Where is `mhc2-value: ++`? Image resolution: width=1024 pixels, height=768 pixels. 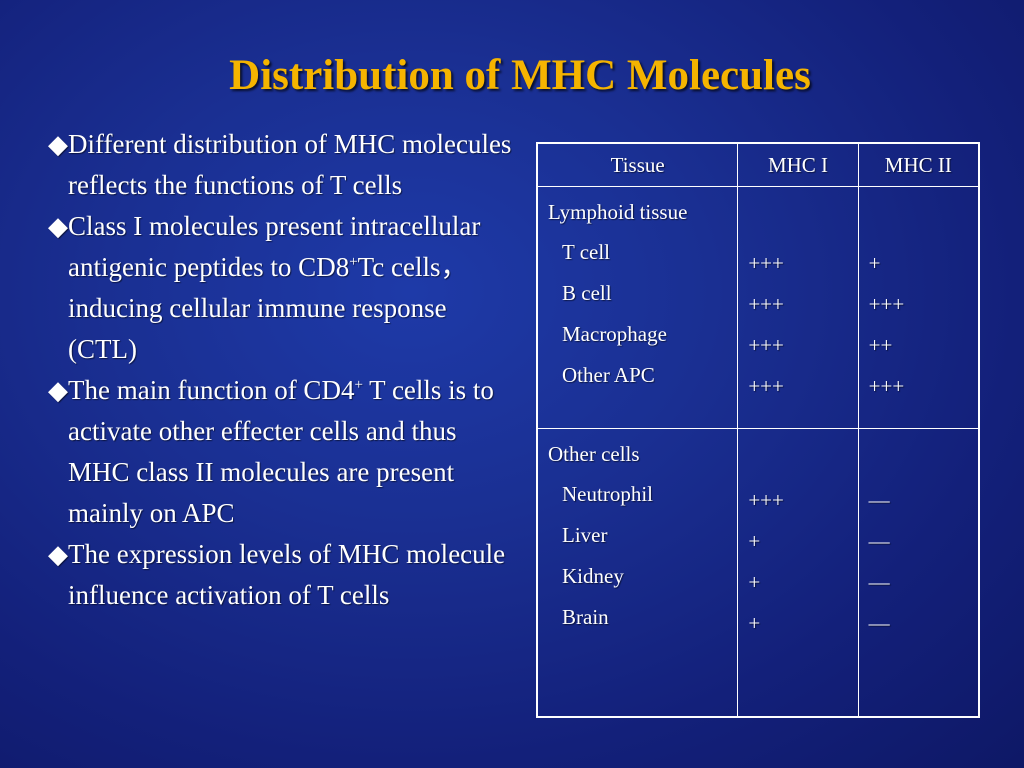
mhc2-value: ++ is located at coordinates (880, 345).